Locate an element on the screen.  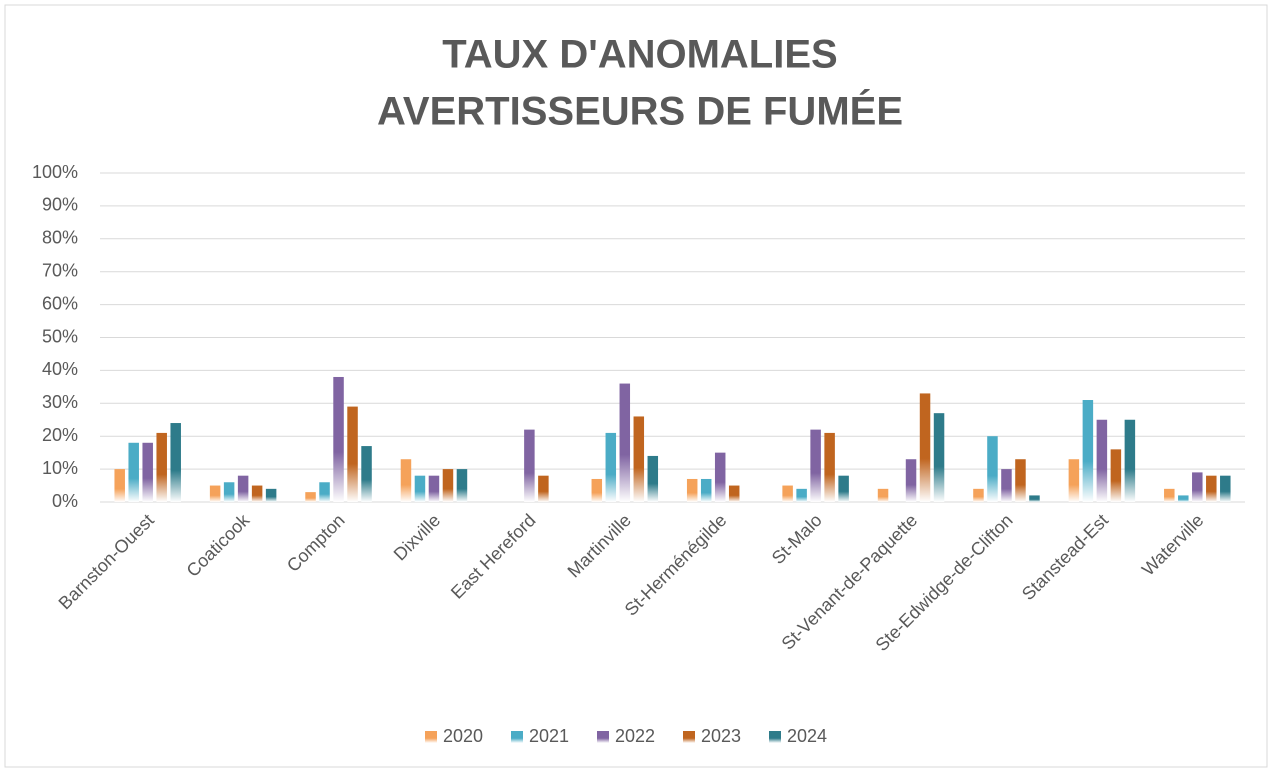
y-tick-label: 30% is located at coordinates (60, 402).